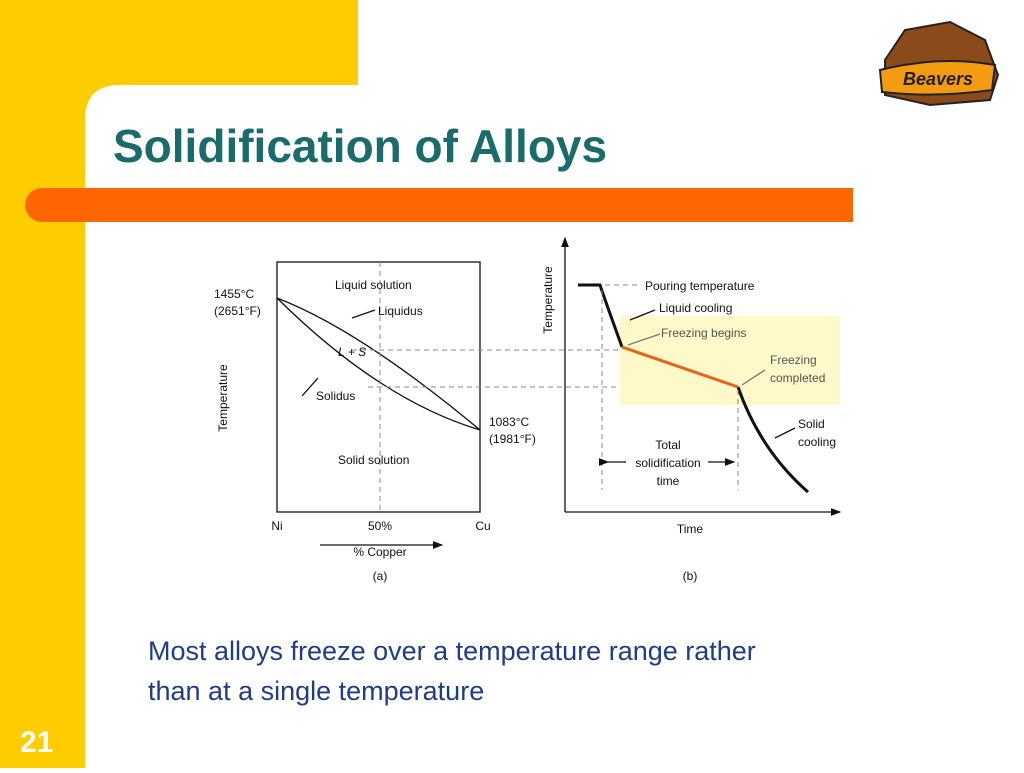 Image resolution: width=1024 pixels, height=773 pixels. What do you see at coordinates (701, 376) in the screenshot?
I see `figure-b` at bounding box center [701, 376].